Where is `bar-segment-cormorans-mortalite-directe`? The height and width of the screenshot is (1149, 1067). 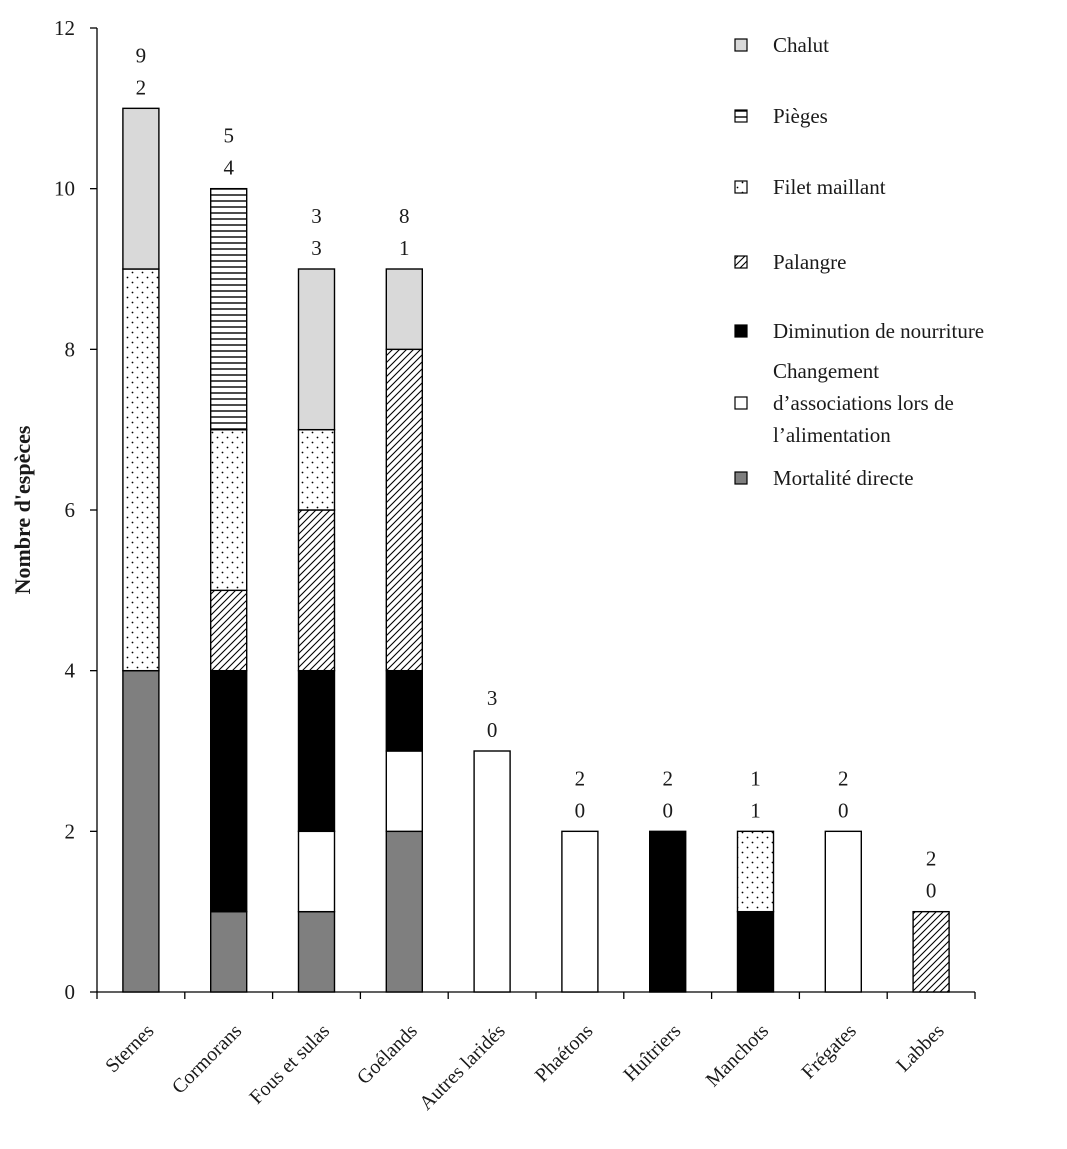
bar-segment-cormorans-mortalite-directe is located at coordinates (228, 951).